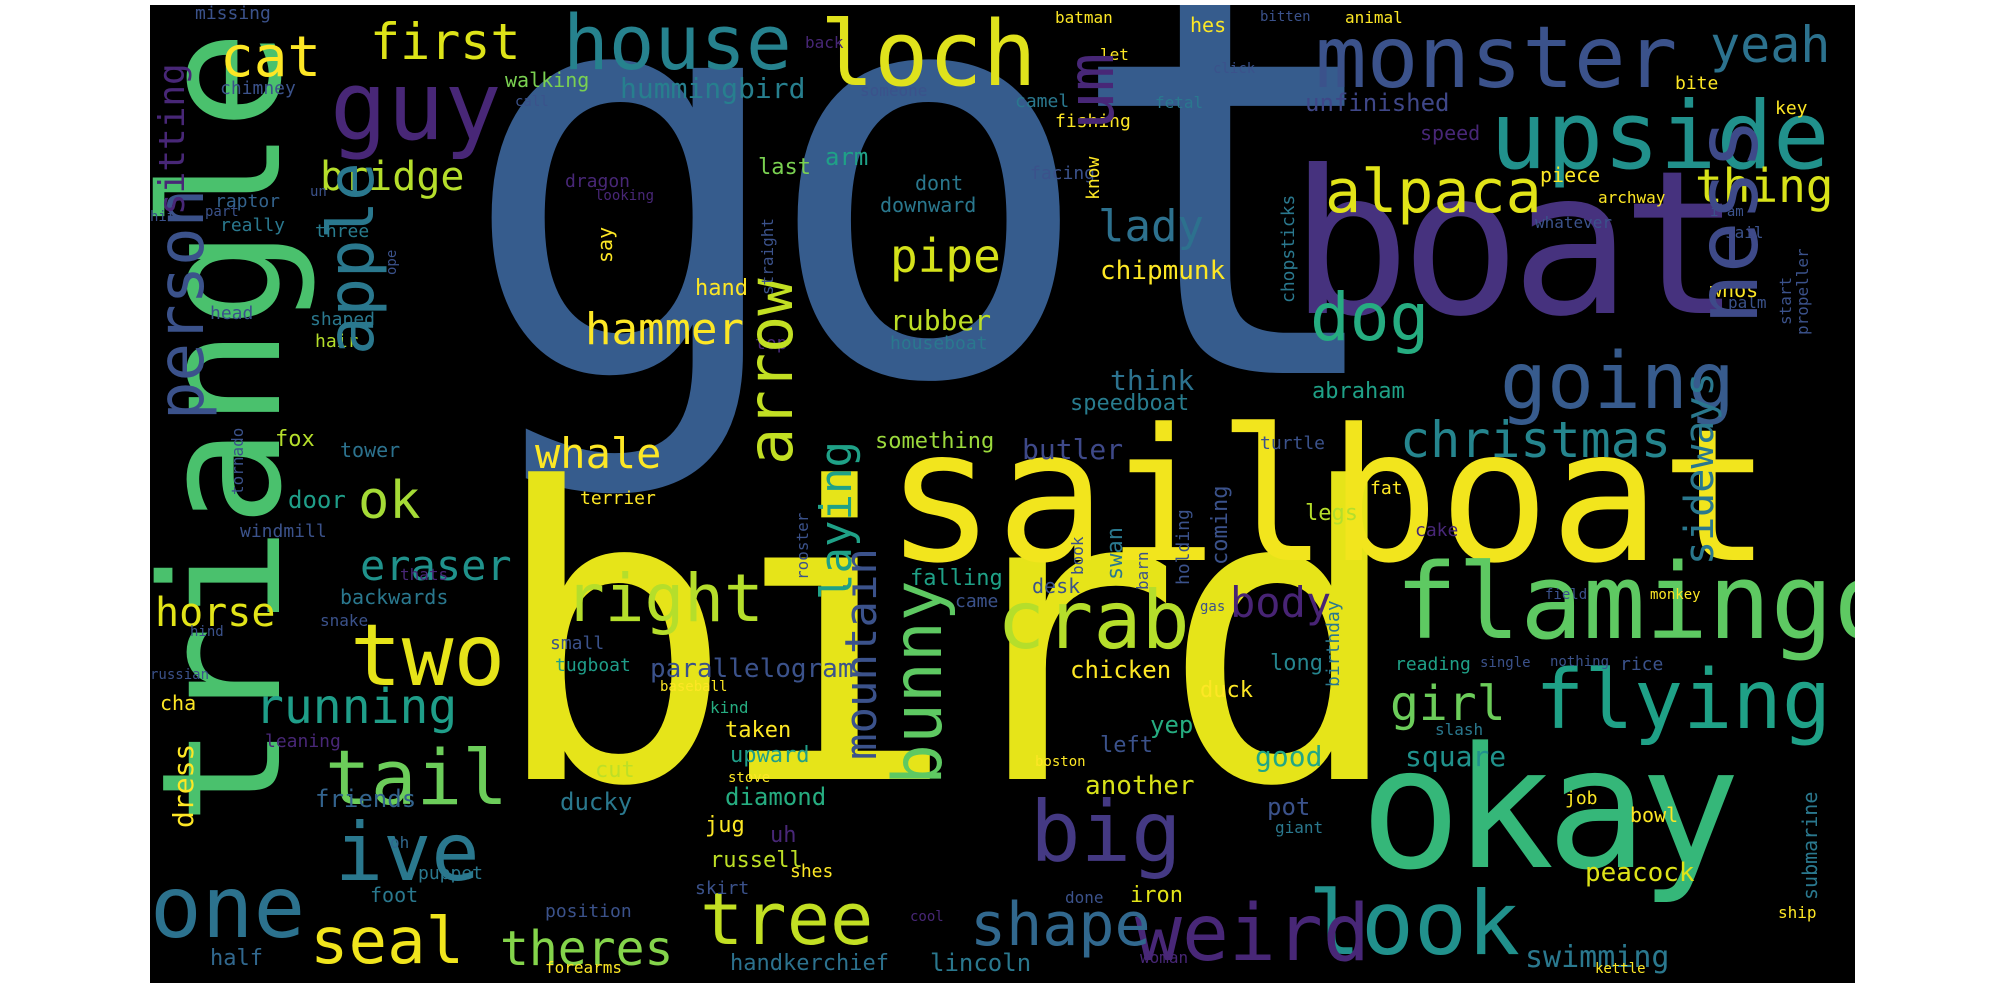  I want to click on word-tree: tree, so click(787, 919).